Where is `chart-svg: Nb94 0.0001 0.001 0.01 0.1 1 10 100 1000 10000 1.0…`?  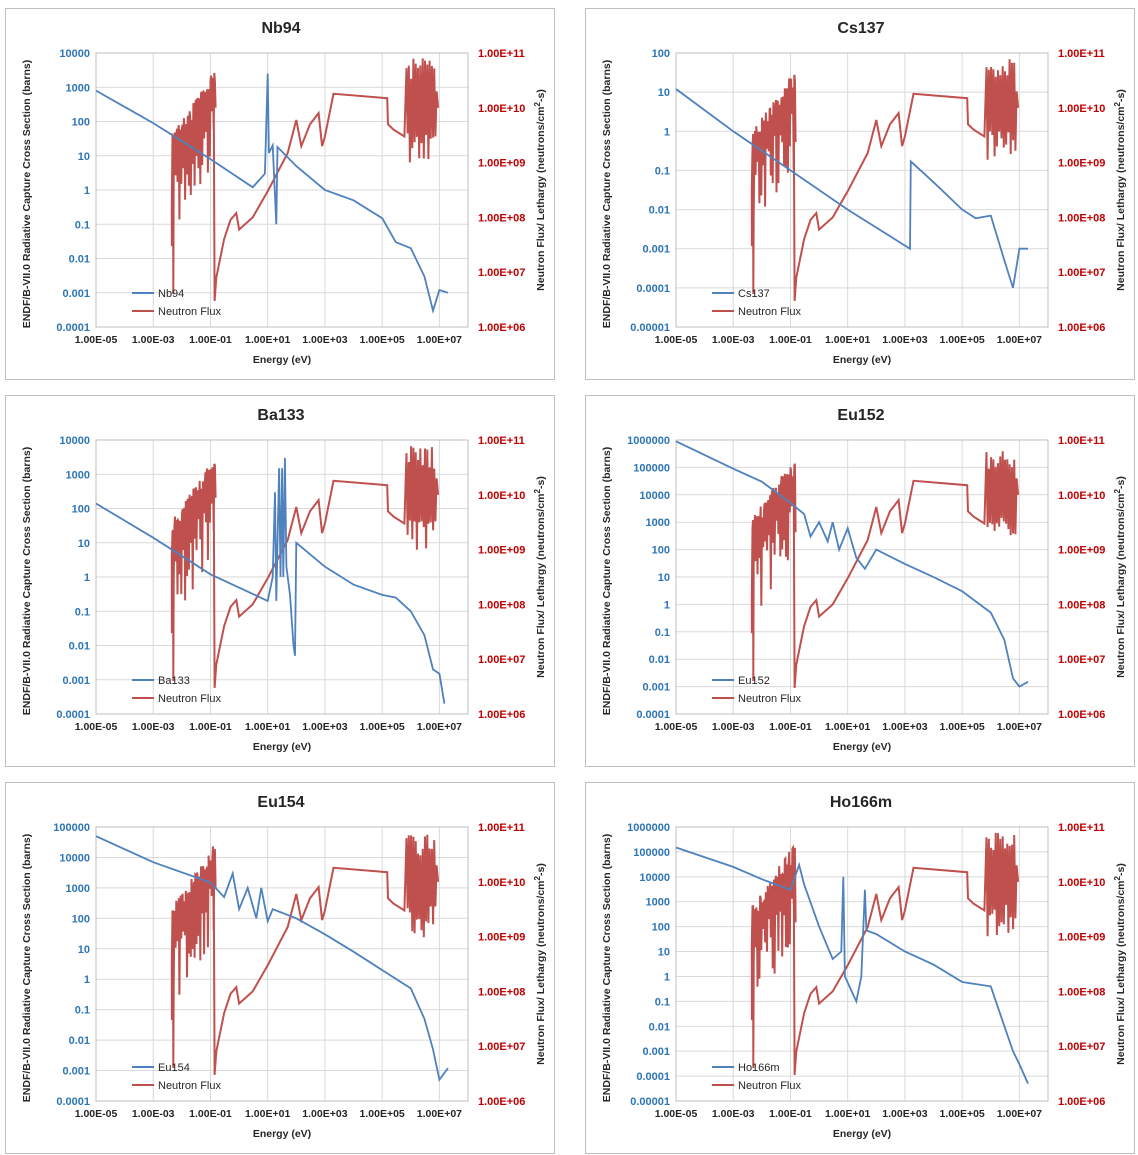
chart-svg: Nb94 0.0001 0.001 0.01 0.1 1 10 100 1000 10000 1.0… is located at coordinates (284, 193).